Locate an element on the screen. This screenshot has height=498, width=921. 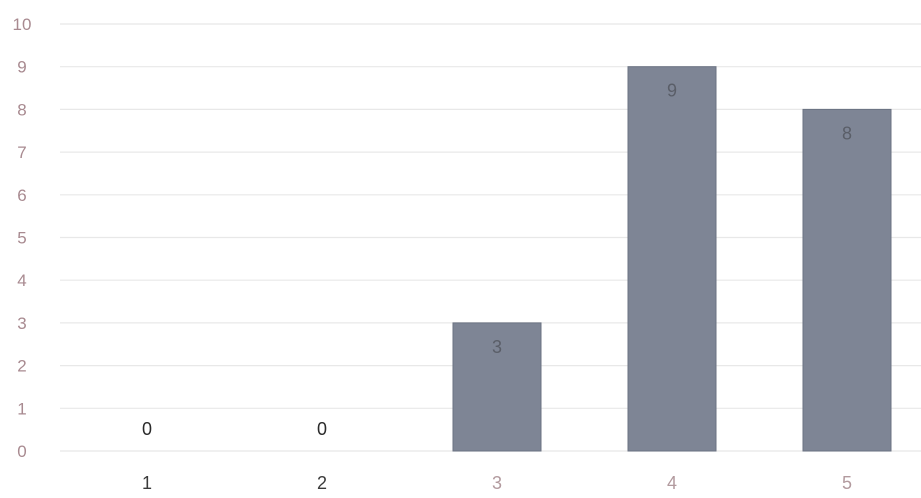
x-tick-label-3: 3 is located at coordinates (497, 483).